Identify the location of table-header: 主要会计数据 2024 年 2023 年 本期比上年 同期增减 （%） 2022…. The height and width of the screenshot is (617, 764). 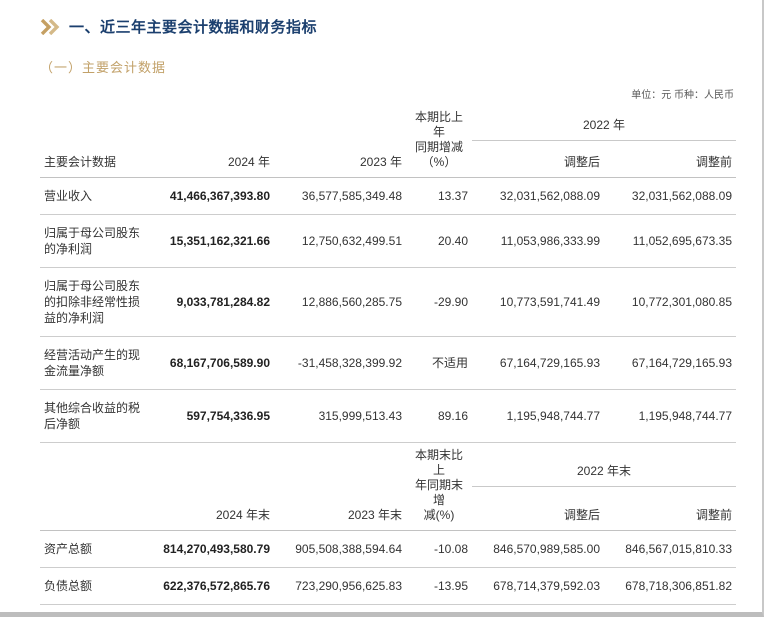
(388, 141).